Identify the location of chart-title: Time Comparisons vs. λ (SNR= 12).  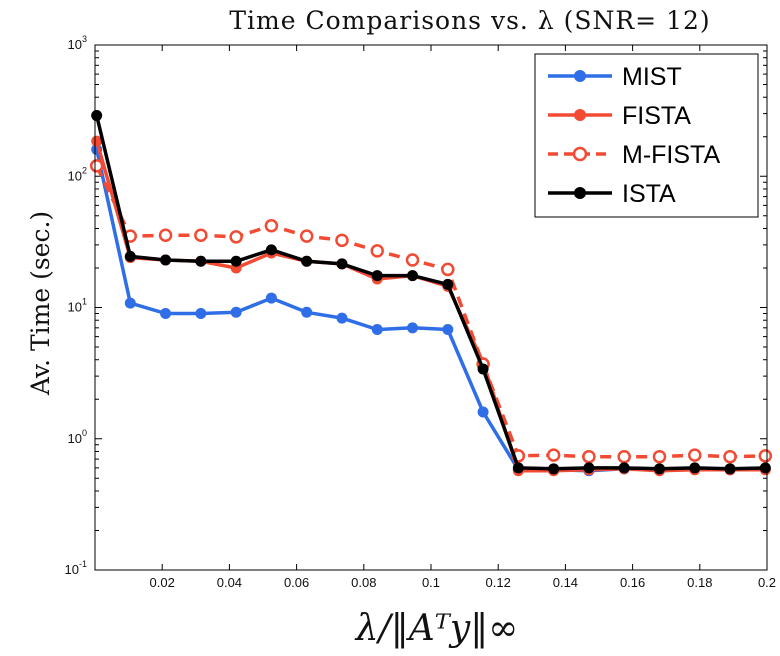
(469, 20).